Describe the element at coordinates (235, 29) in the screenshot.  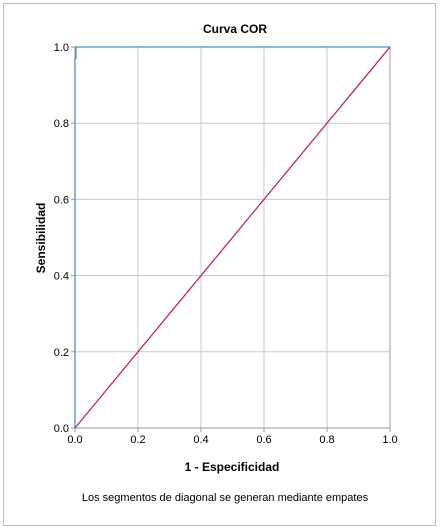
I see `chart-title: Curva COR` at that location.